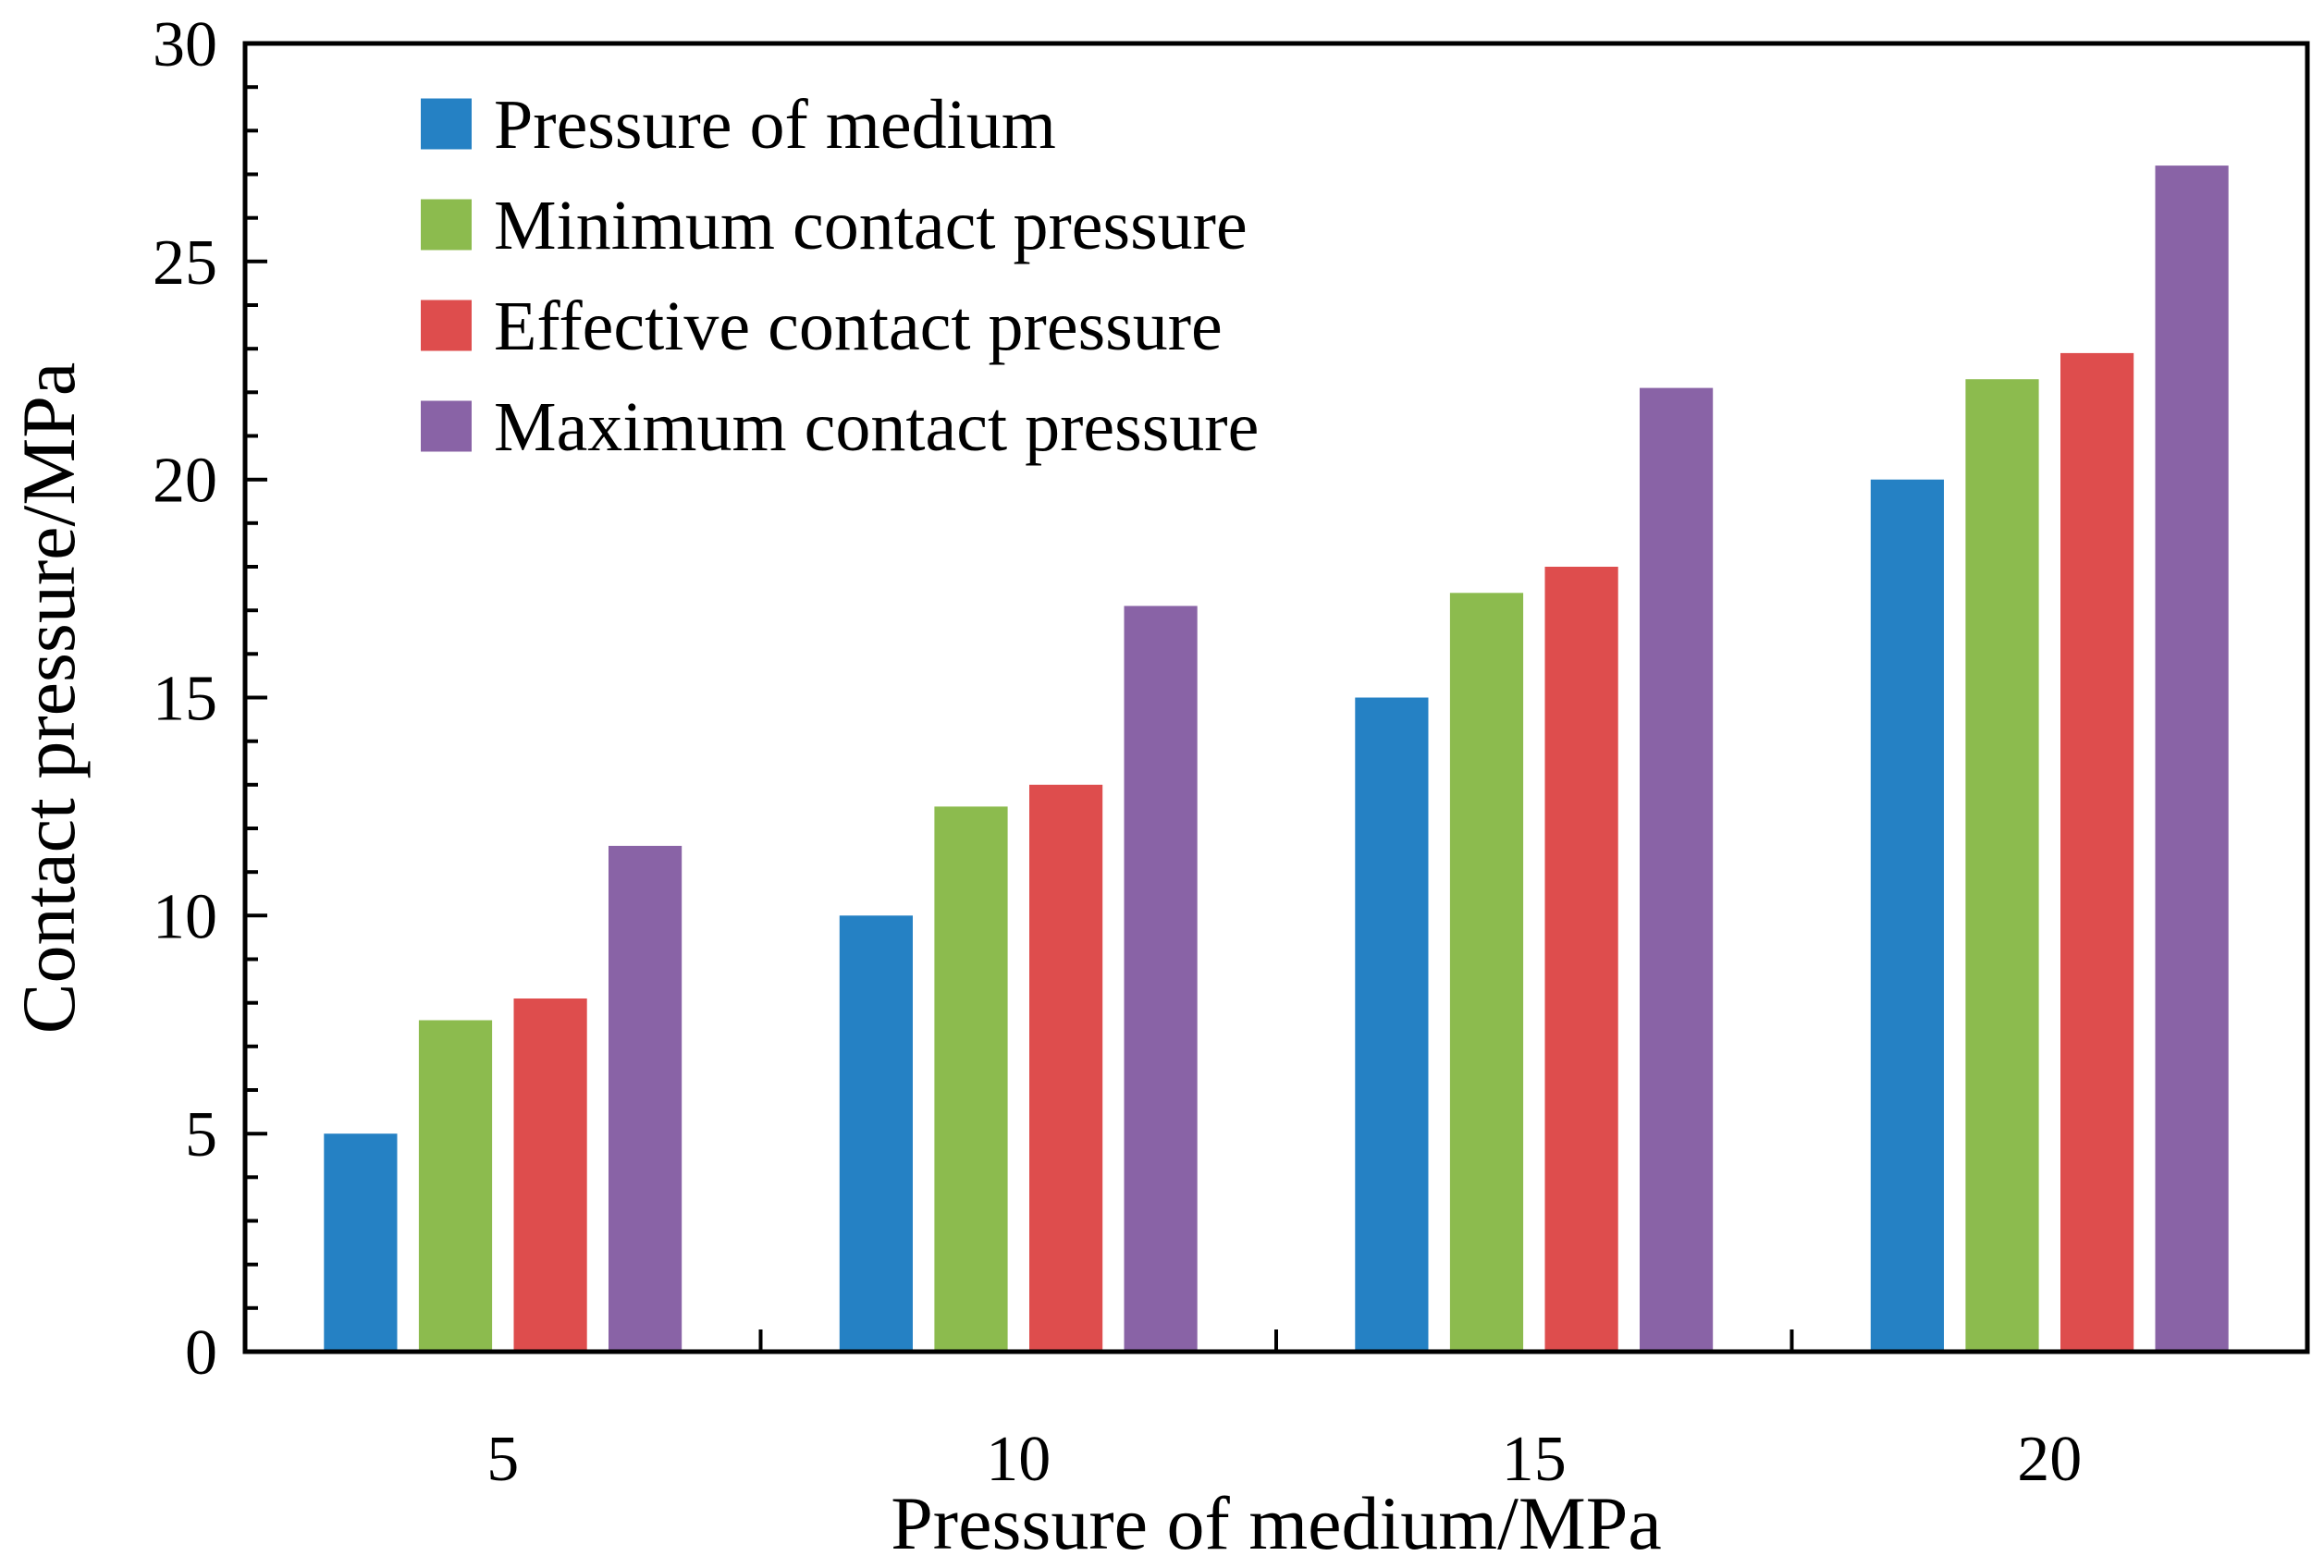 The height and width of the screenshot is (1568, 2324). I want to click on y-axis: 0 5 10 15 20 25 30, so click(210, 699).